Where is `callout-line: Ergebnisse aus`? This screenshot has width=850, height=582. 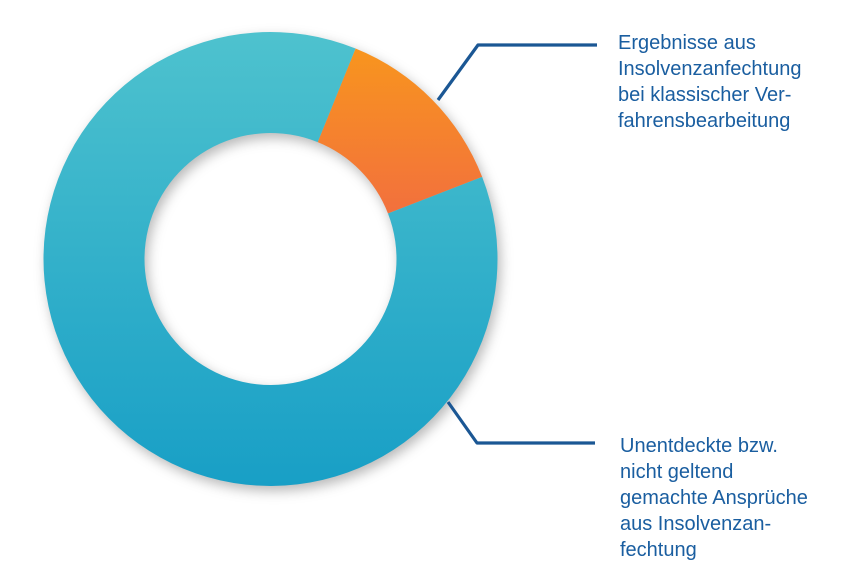
callout-line: Ergebnisse aus is located at coordinates (687, 43).